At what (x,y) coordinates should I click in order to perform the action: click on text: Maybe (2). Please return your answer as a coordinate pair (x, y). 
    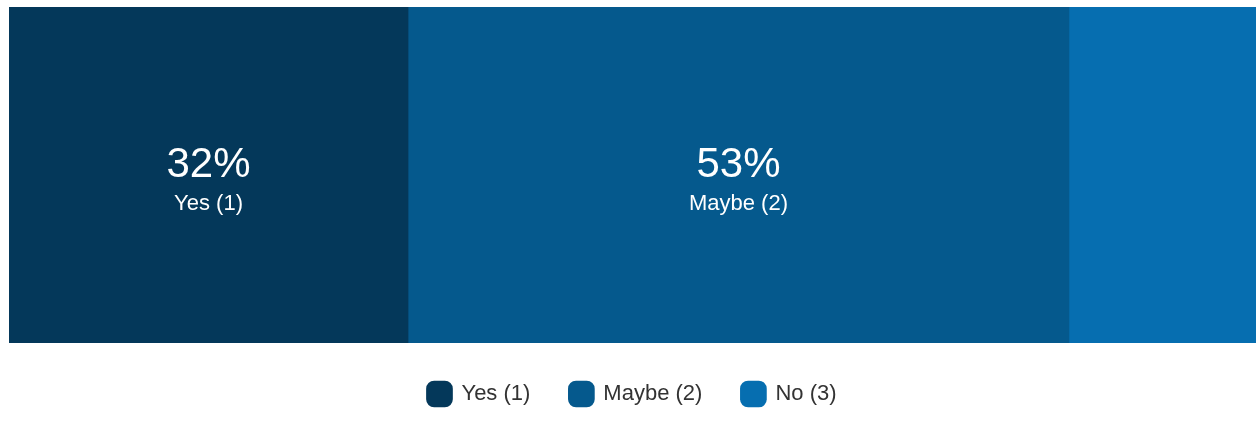
    Looking at the image, I should click on (738, 202).